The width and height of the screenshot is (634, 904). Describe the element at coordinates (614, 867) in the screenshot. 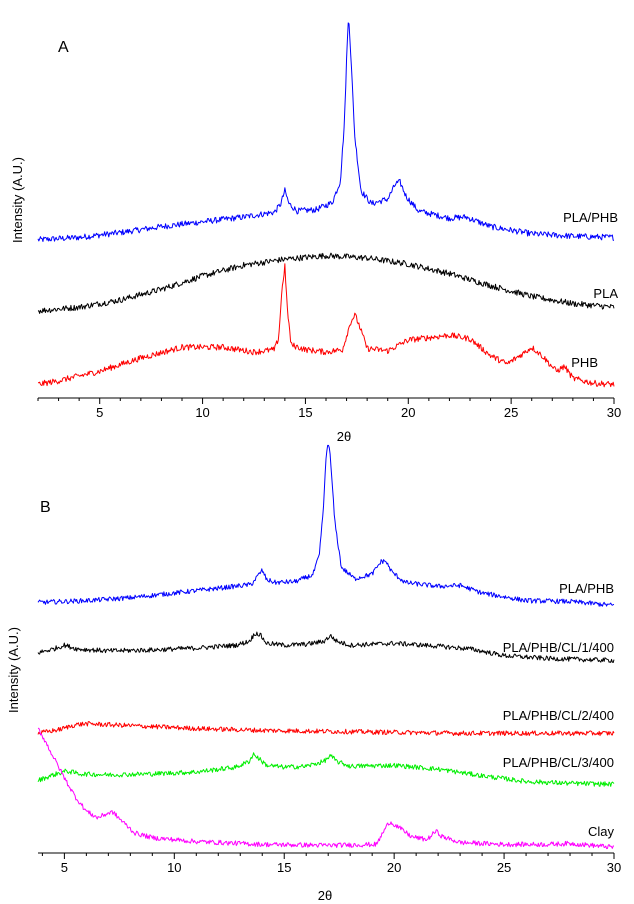

I see `panel-b-tick-label-30: 30` at that location.